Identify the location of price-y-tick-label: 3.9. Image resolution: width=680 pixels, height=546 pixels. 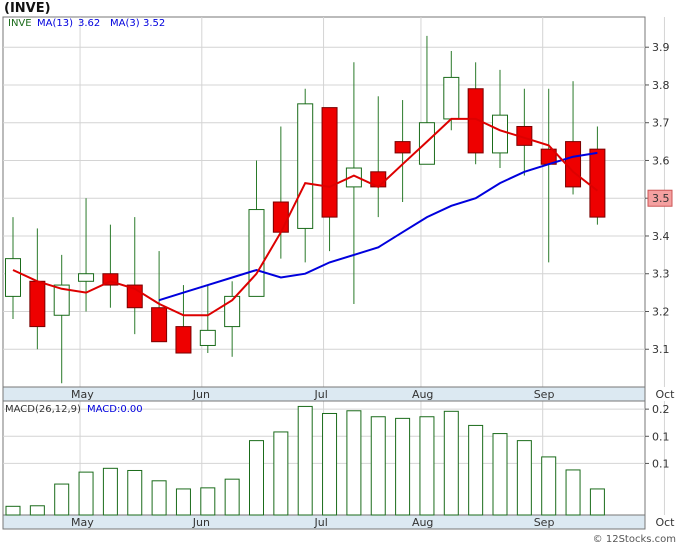
(661, 47).